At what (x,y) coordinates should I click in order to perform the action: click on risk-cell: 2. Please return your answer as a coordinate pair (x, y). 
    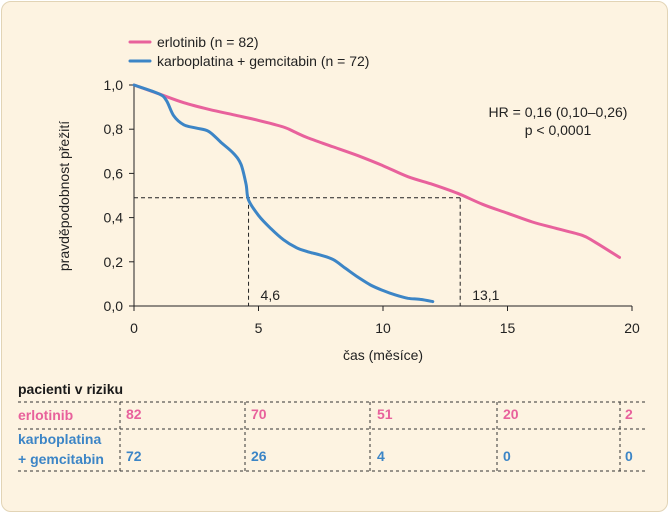
    Looking at the image, I should click on (629, 414).